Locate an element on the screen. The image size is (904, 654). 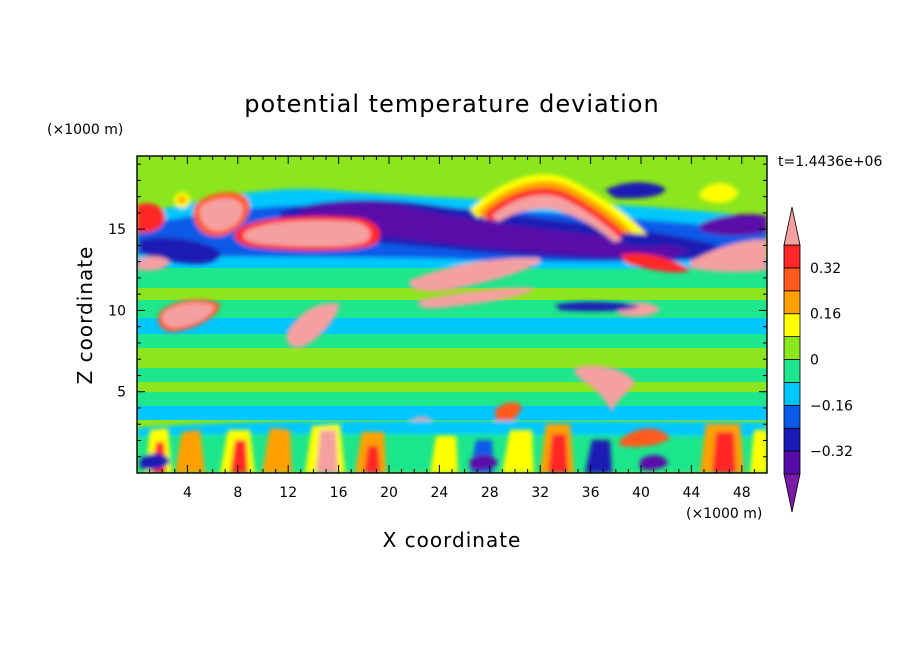
left-edge-red is located at coordinates (151, 218).